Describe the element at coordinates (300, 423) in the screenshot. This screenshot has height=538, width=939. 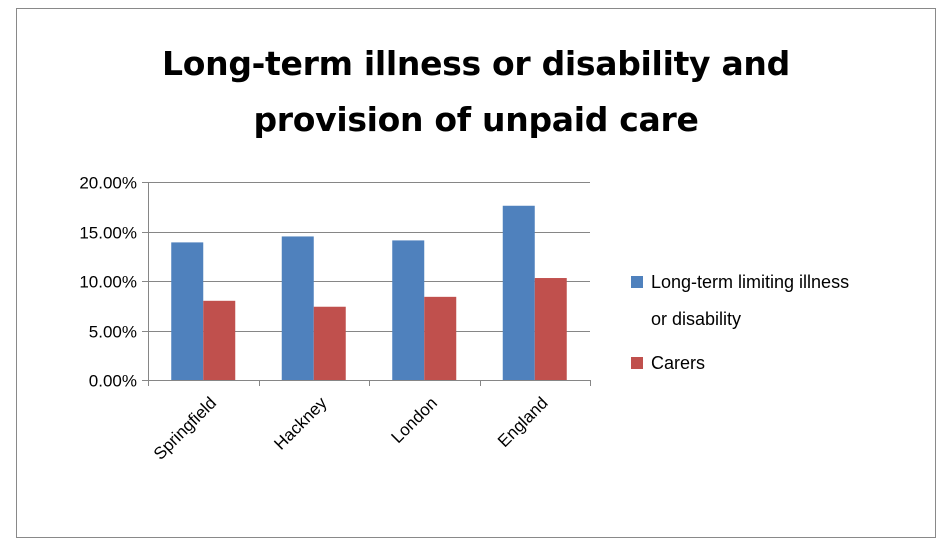
I see `x-tick-label: Hackney` at that location.